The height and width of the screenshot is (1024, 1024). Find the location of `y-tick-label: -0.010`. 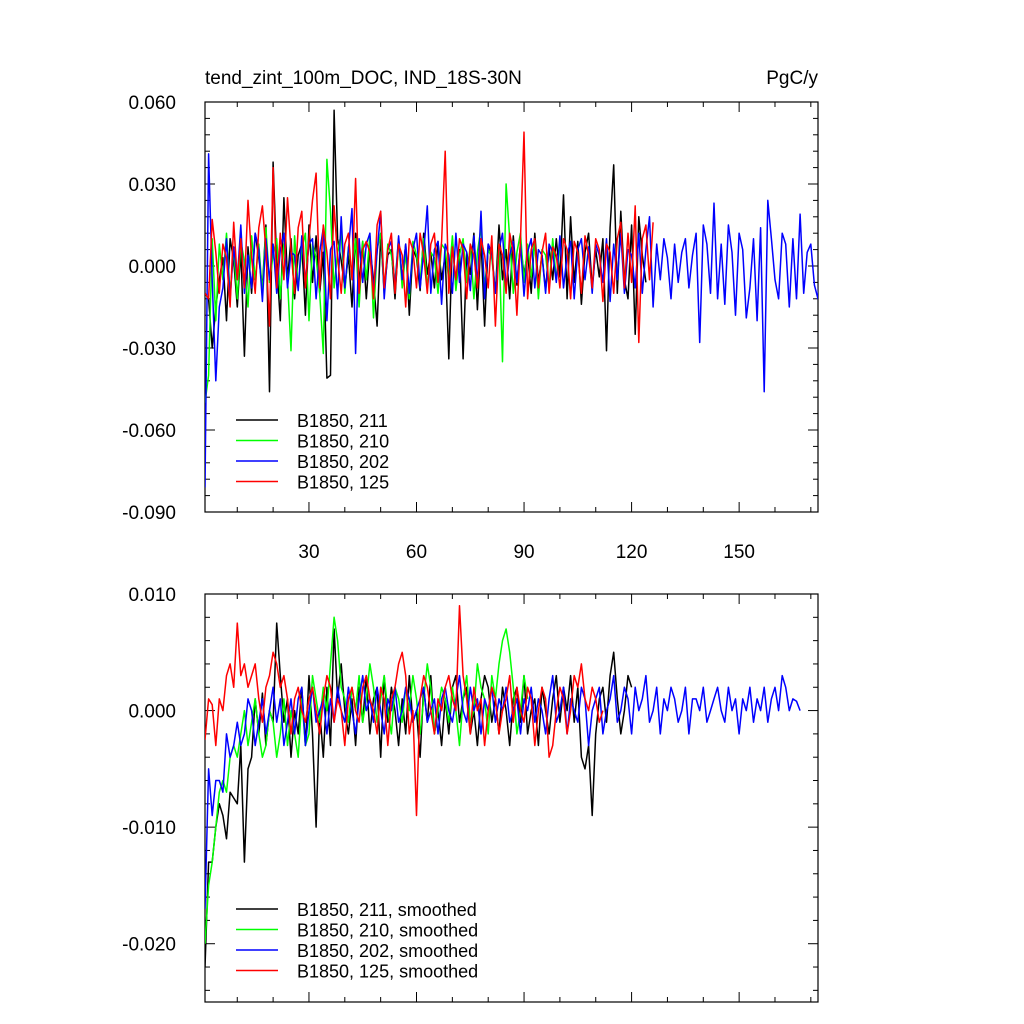

y-tick-label: -0.010 is located at coordinates (149, 828).